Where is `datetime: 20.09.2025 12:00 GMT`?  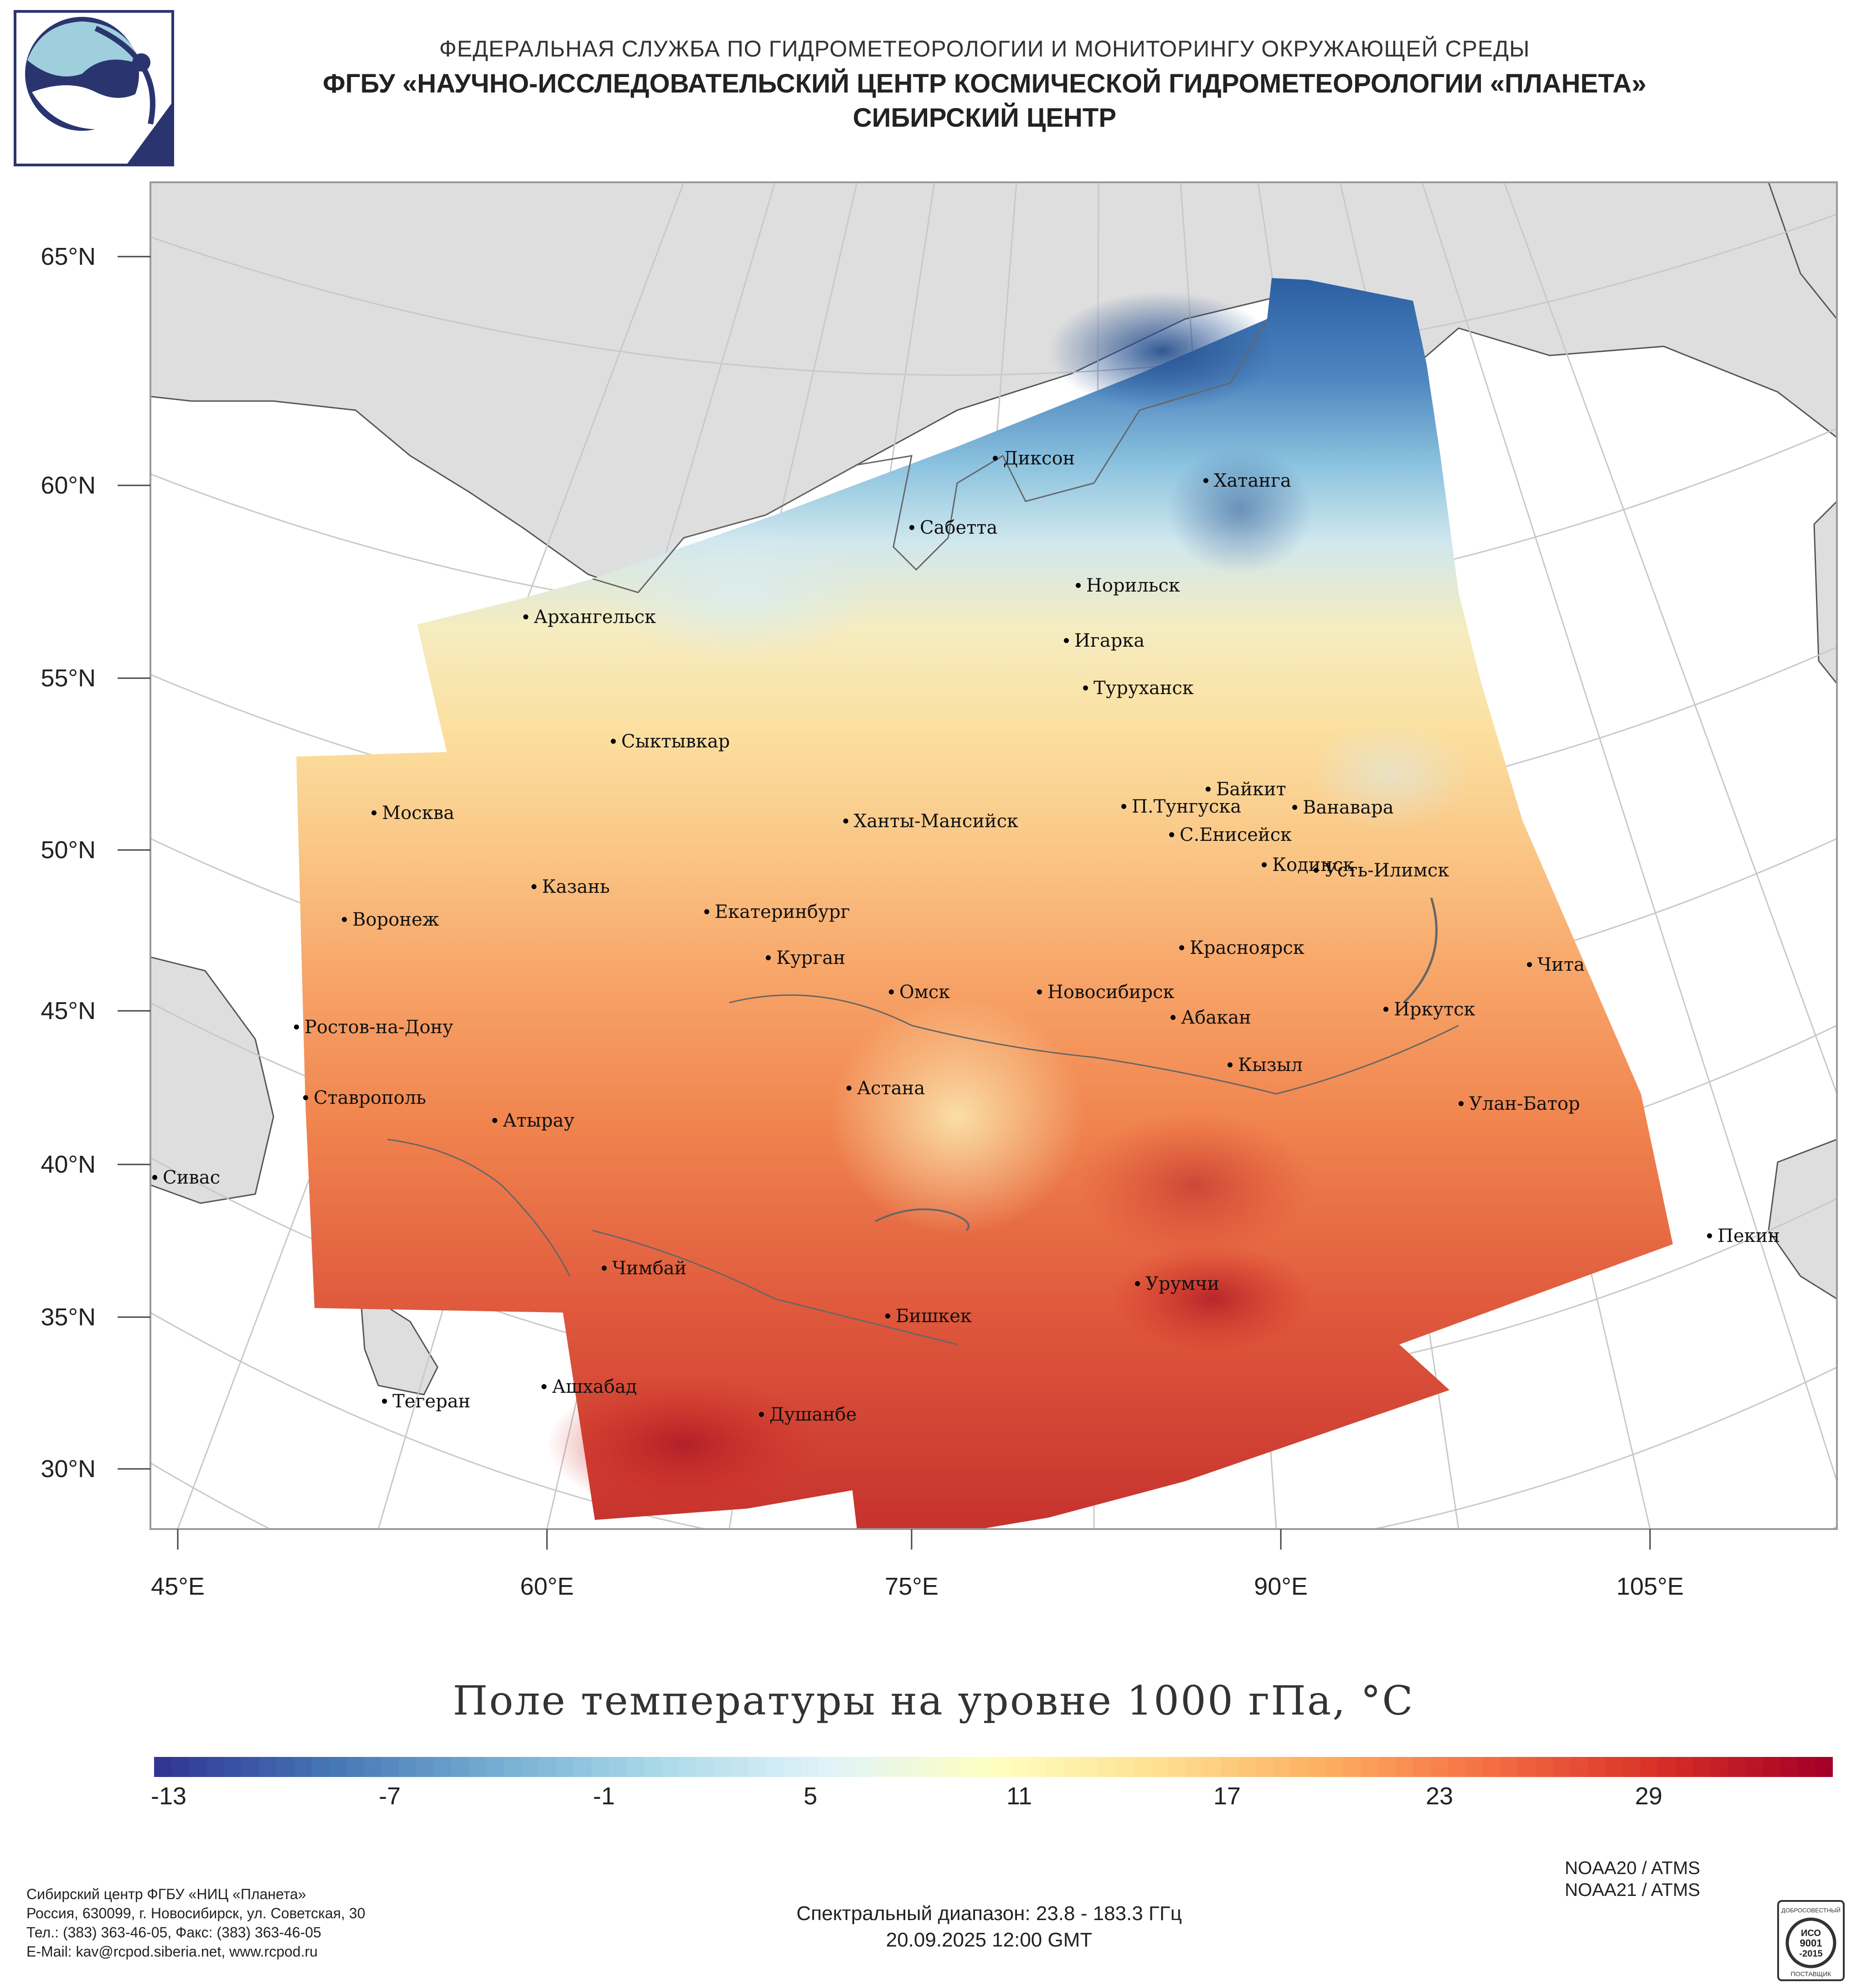 datetime: 20.09.2025 12:00 GMT is located at coordinates (989, 1940).